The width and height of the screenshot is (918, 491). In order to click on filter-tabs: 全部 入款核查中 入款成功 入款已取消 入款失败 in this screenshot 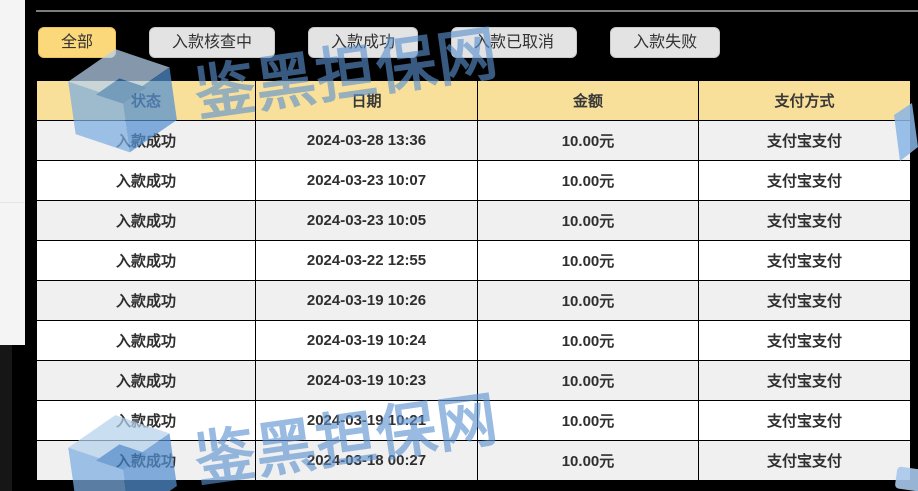, I will do `click(379, 42)`.